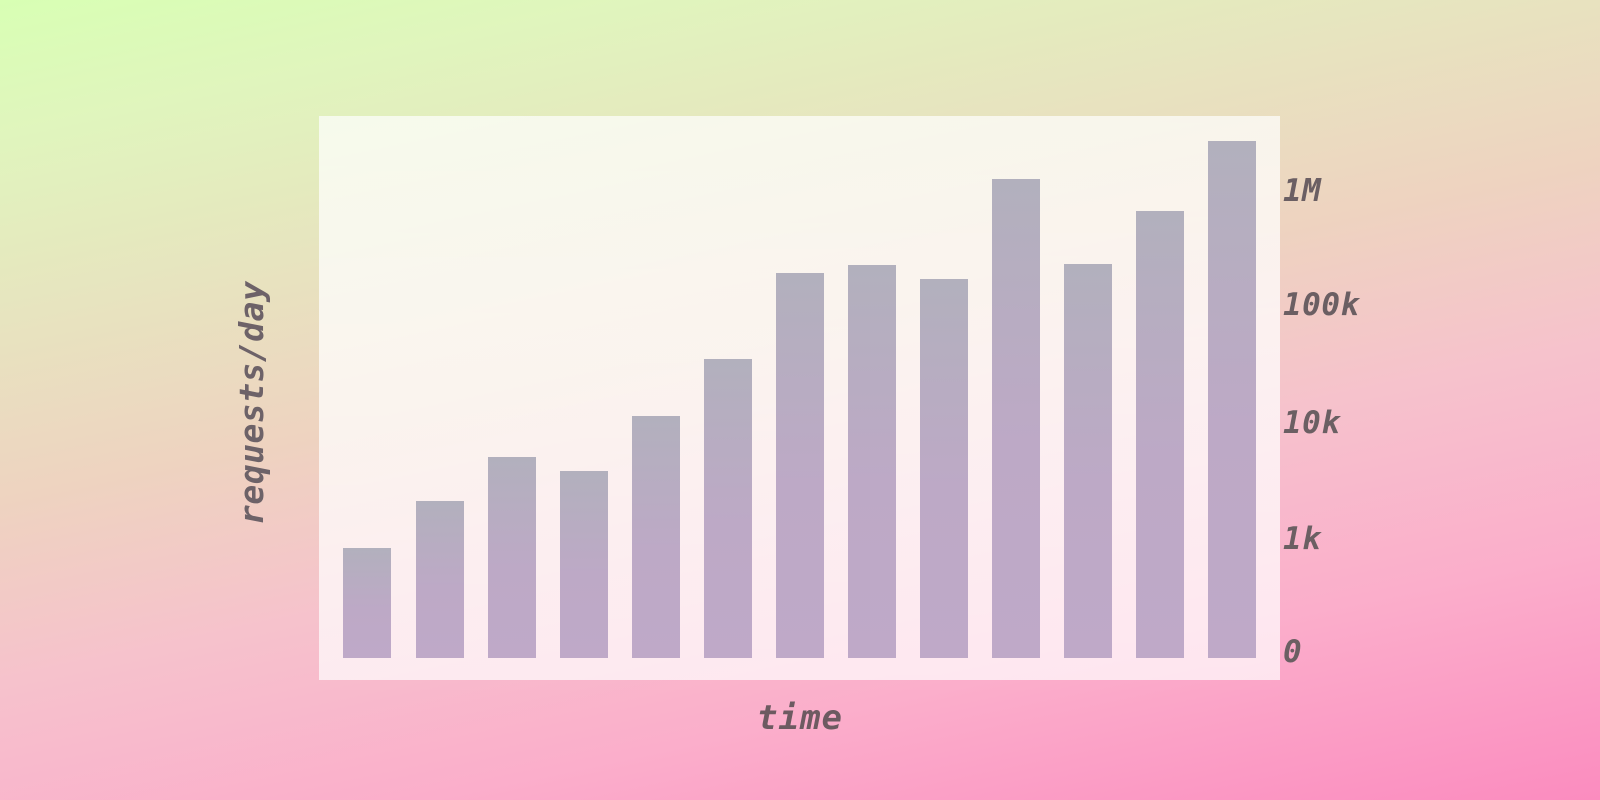 This screenshot has width=1600, height=800. Describe the element at coordinates (1312, 423) in the screenshot. I see `y-axis-tick-10k: 10k` at that location.